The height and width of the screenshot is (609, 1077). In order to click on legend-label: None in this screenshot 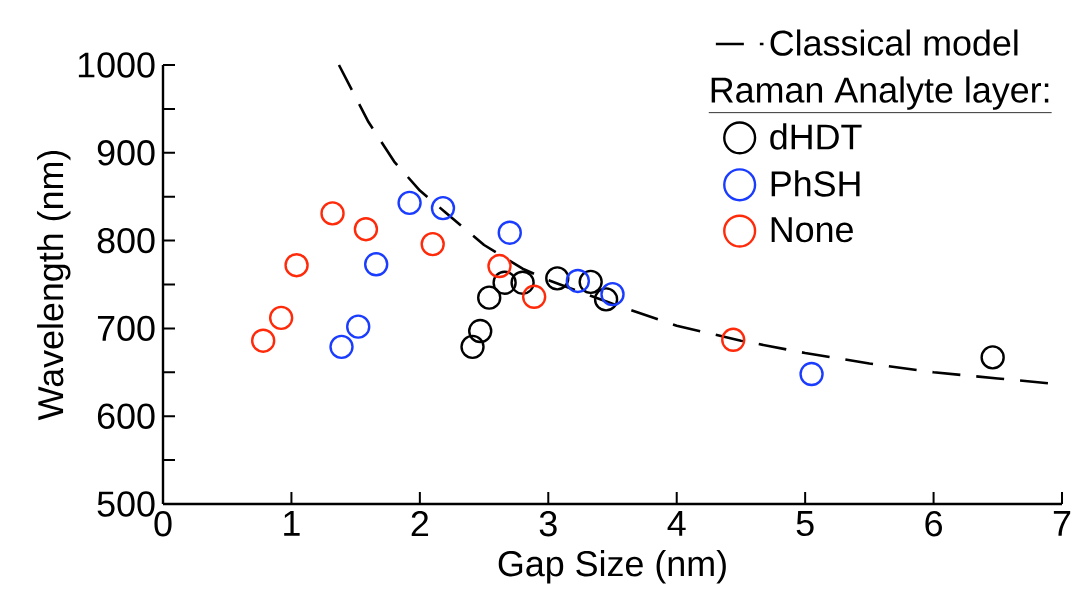, I will do `click(812, 230)`.